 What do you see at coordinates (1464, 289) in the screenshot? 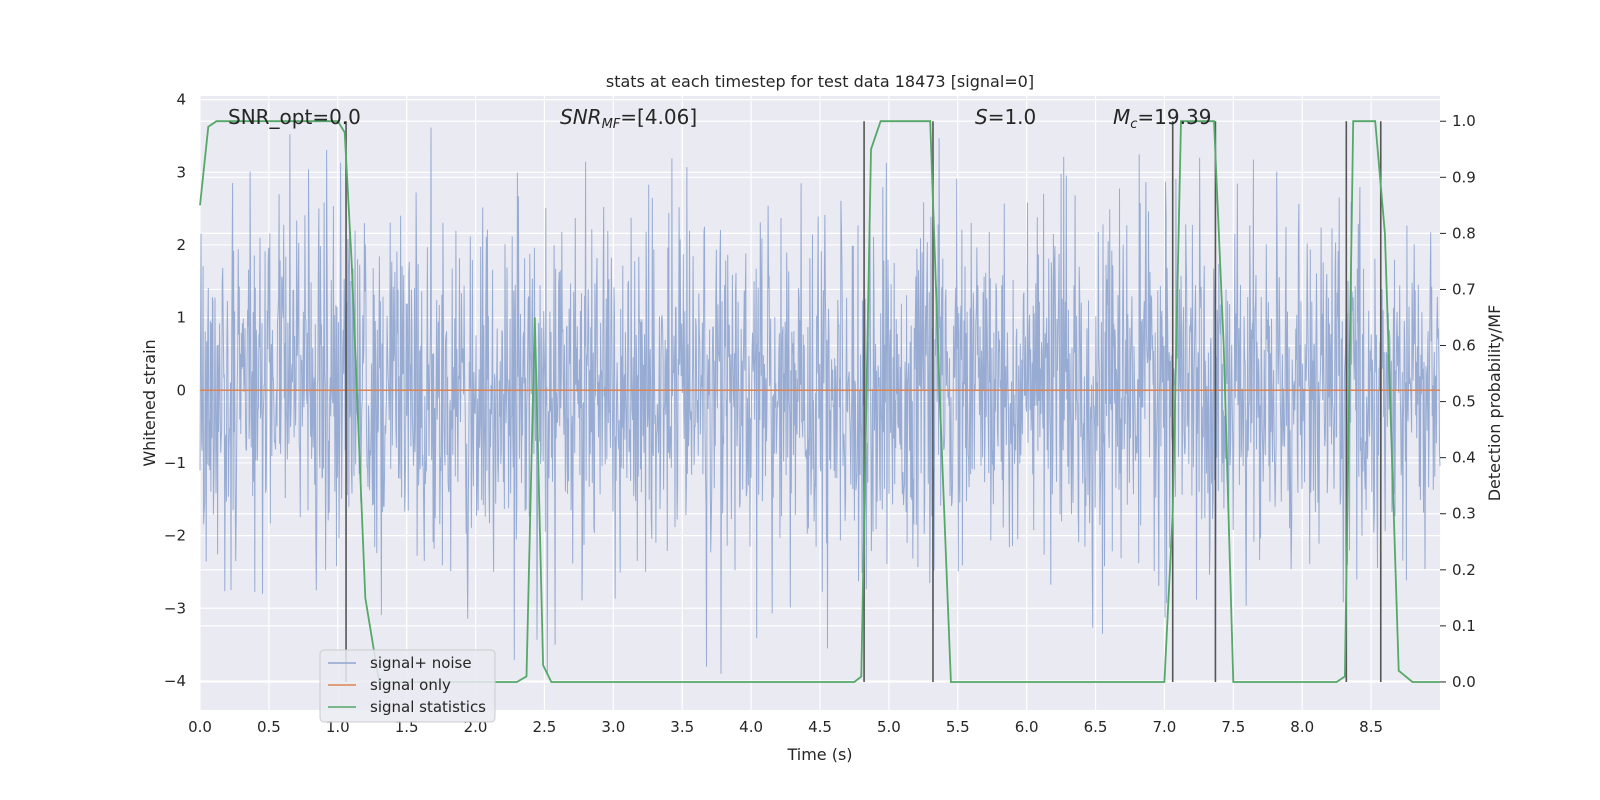
I see `y2-tick-label: 0.7` at bounding box center [1464, 289].